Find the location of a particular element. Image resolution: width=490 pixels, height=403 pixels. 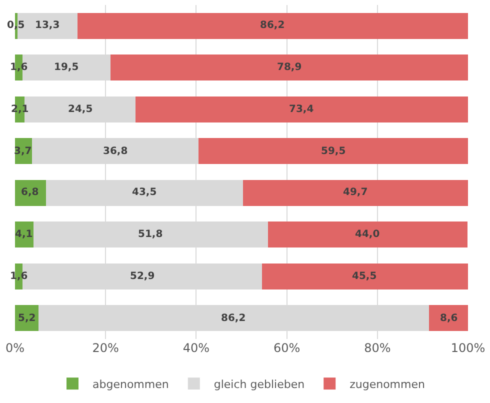

data-label: 78,9 is located at coordinates (289, 67).